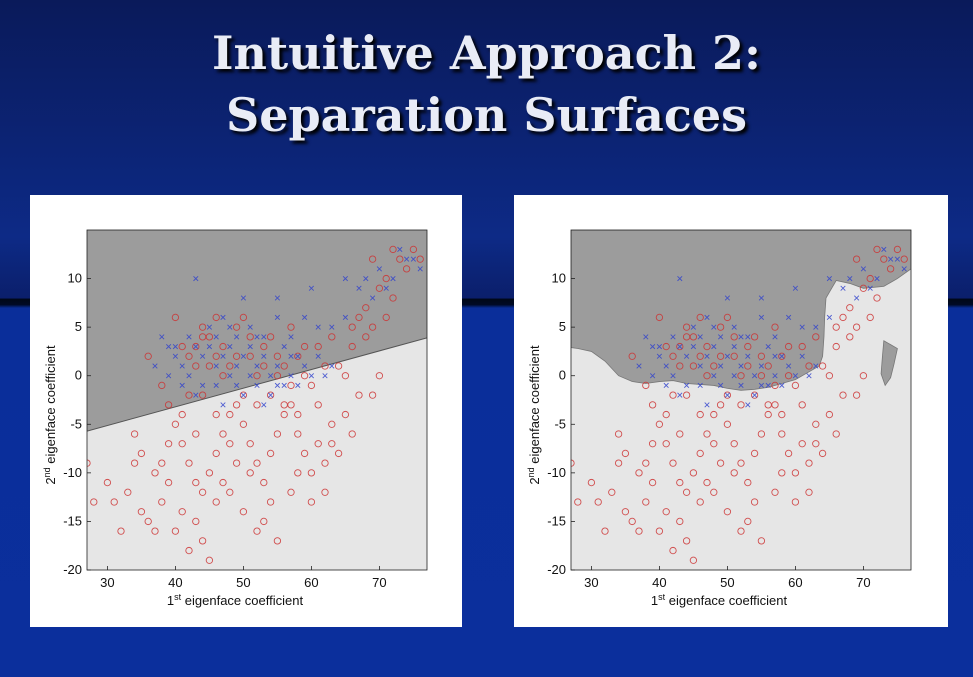 This screenshot has width=973, height=677. Describe the element at coordinates (727, 582) in the screenshot. I see `x-tick-label: 50` at that location.